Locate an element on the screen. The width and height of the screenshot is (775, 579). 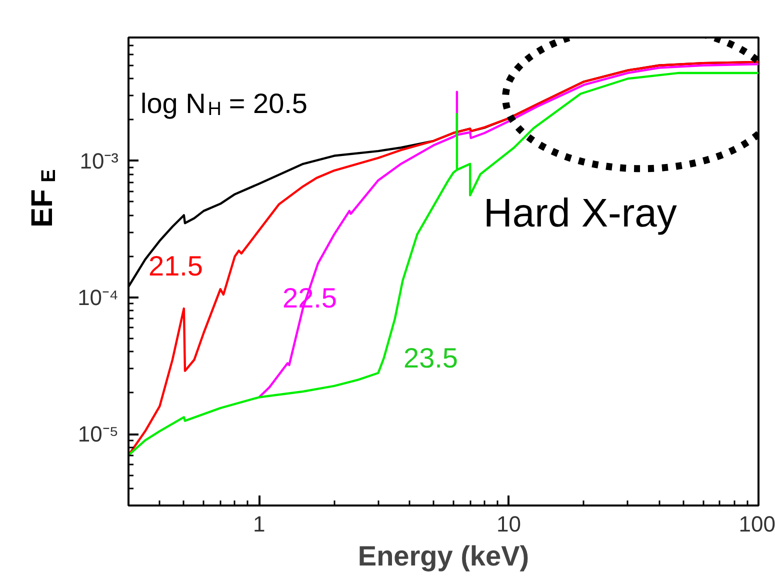
x-tick-label: 10 is located at coordinates (509, 524).